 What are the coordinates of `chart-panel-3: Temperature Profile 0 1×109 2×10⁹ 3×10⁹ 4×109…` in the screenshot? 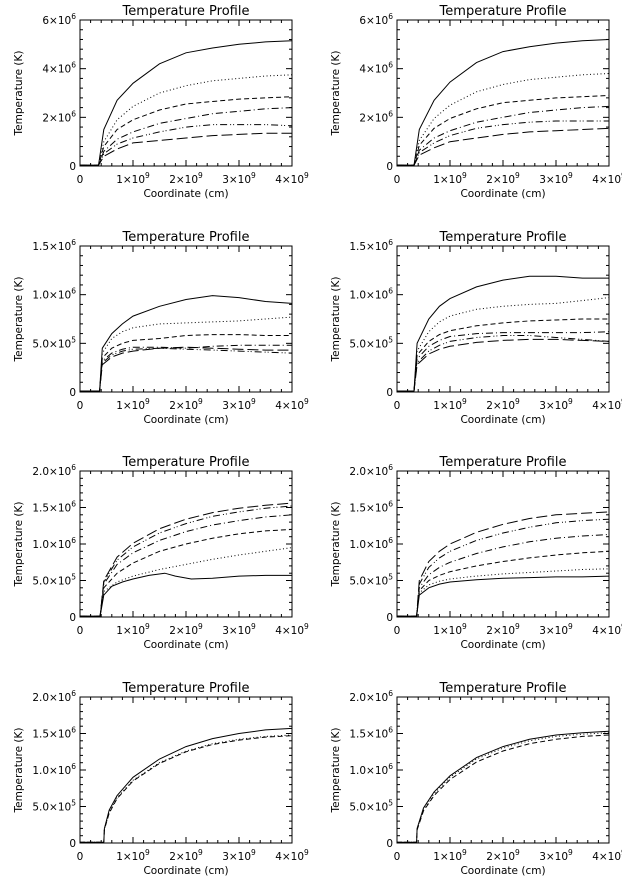 It's located at (161, 328).